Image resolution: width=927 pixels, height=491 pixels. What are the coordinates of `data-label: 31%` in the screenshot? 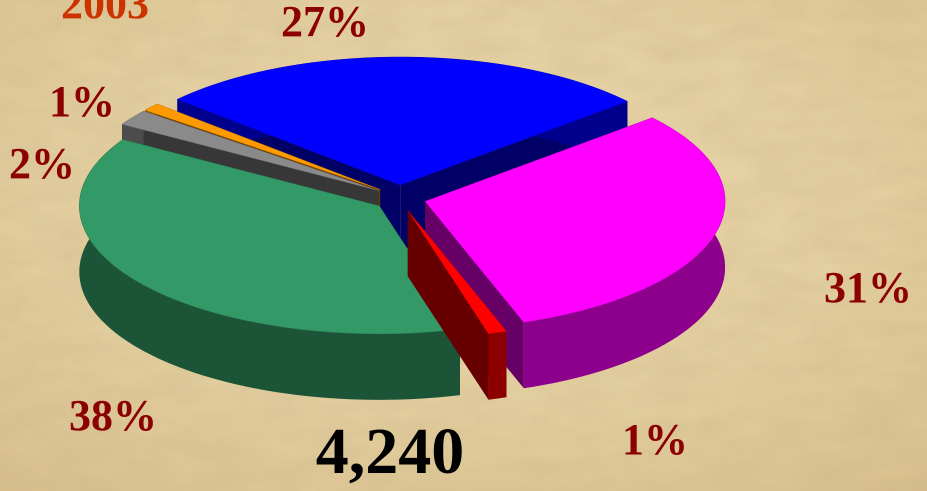 It's located at (868, 287).